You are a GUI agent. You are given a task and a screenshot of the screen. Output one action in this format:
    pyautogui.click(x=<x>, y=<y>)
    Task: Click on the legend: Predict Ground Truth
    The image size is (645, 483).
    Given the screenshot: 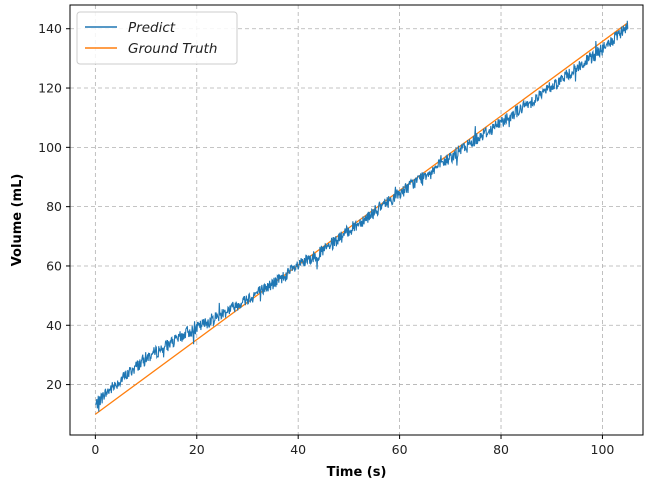 What is the action you would take?
    pyautogui.click(x=157, y=38)
    